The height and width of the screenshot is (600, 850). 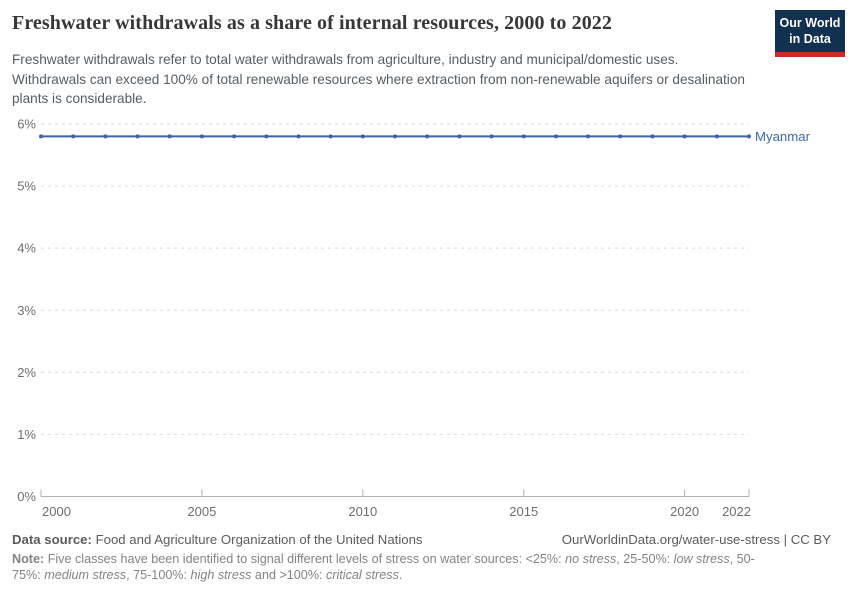 I want to click on series-marker-myanmar-2005, so click(x=201, y=136).